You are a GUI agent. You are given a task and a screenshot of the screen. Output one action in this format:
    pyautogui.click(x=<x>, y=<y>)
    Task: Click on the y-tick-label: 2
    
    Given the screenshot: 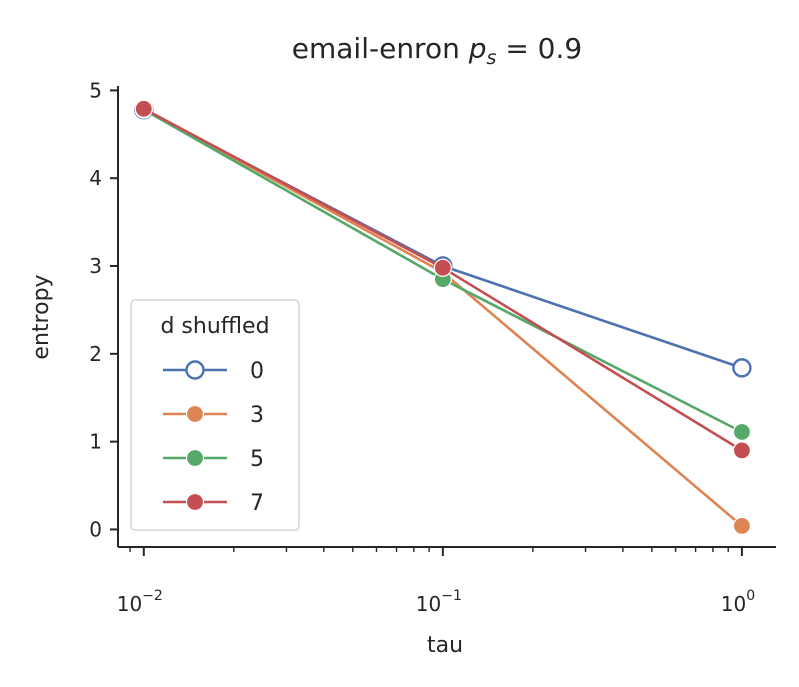 What is the action you would take?
    pyautogui.click(x=95, y=354)
    